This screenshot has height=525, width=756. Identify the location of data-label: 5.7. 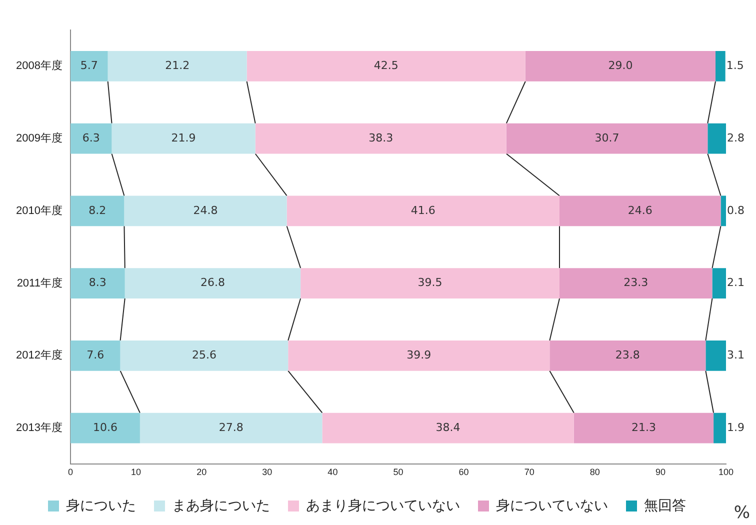
(89, 65).